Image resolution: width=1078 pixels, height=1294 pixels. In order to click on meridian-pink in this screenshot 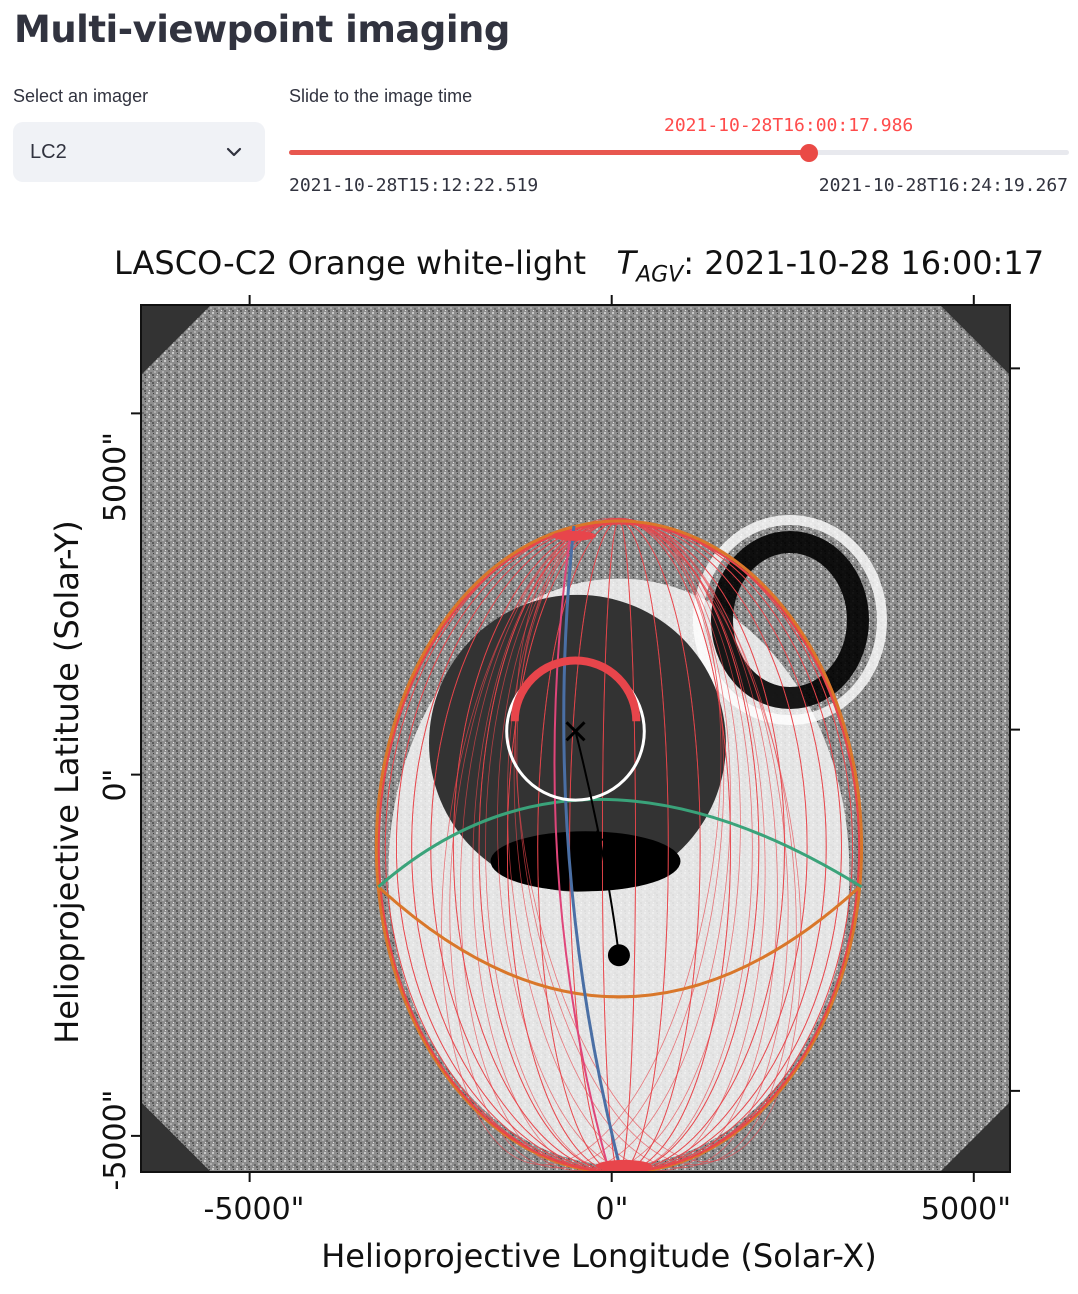, I will do `click(582, 850)`.